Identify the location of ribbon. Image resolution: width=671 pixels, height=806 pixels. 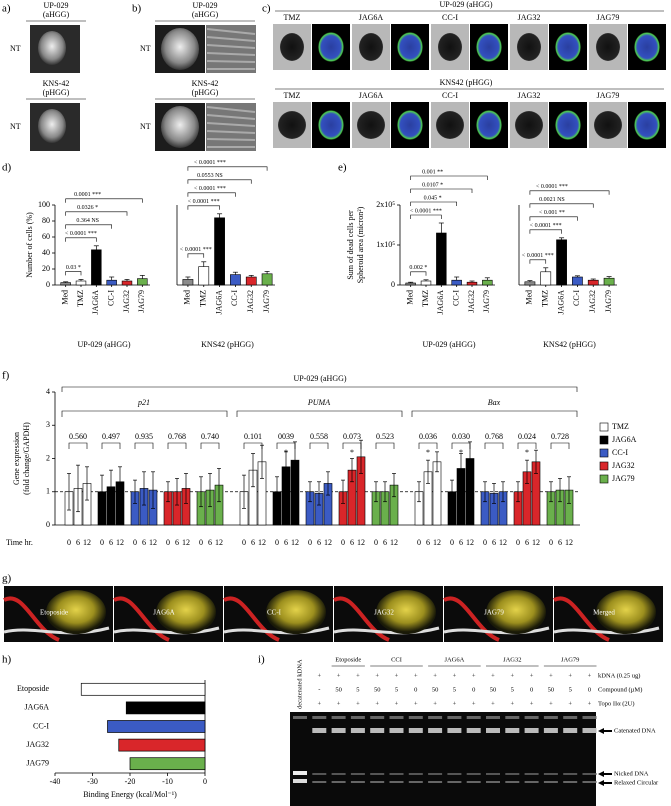
(496, 630).